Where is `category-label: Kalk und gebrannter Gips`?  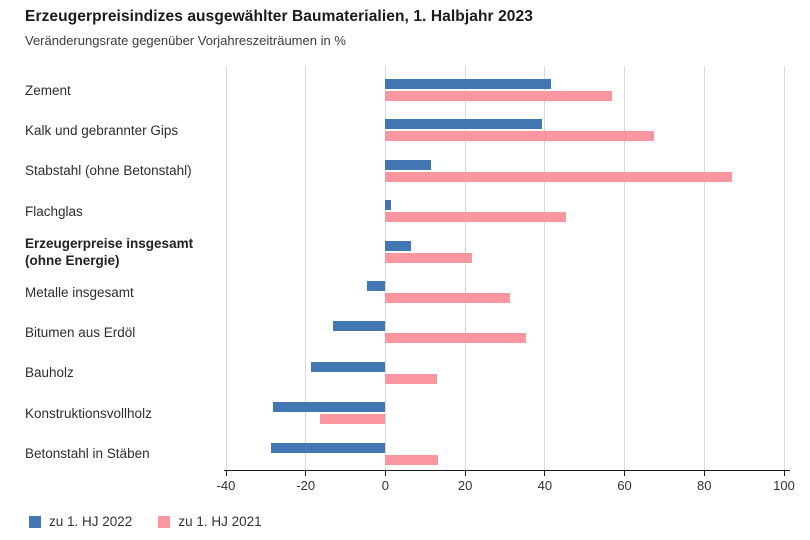 category-label: Kalk und gebrannter Gips is located at coordinates (102, 130).